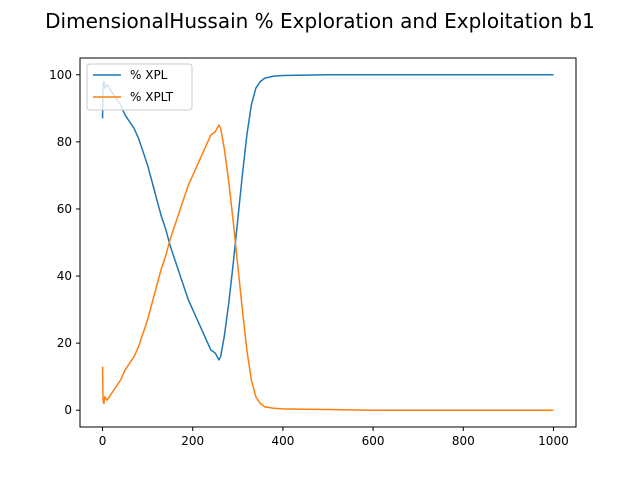 Image resolution: width=640 pixels, height=480 pixels. I want to click on y-tick-label: 80, so click(64, 142).